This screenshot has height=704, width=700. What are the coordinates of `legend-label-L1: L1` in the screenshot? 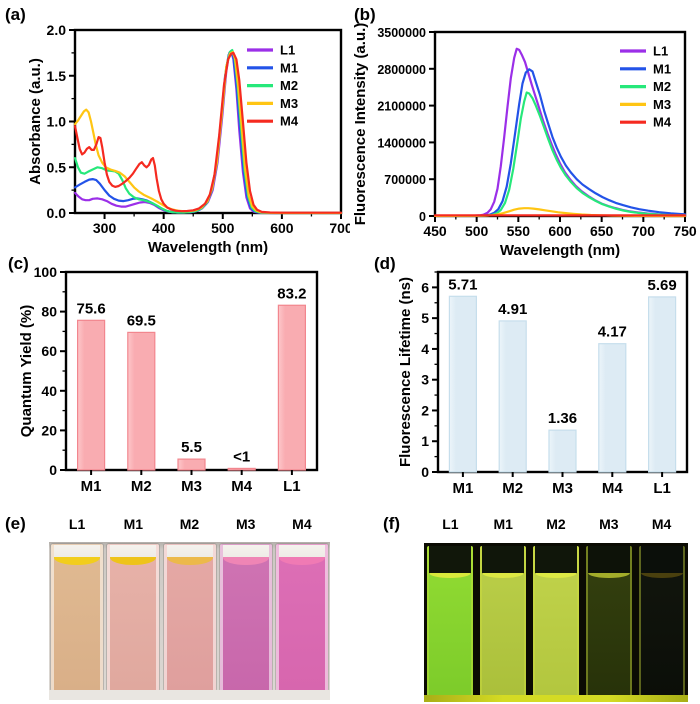 It's located at (660, 51).